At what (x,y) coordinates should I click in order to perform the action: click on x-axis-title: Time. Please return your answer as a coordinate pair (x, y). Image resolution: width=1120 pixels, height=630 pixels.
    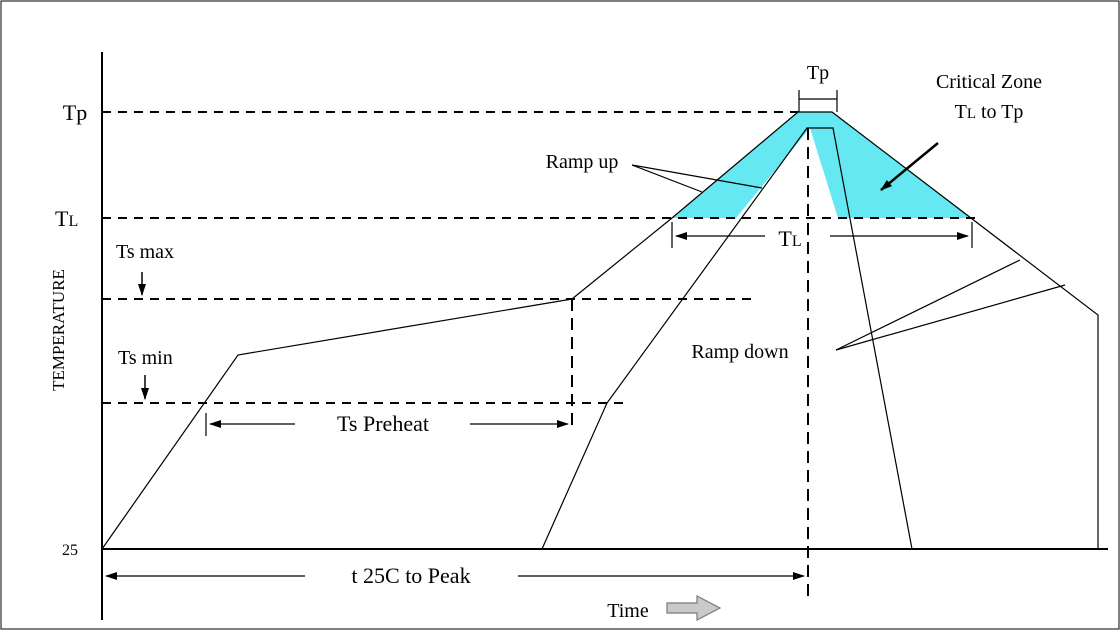
    Looking at the image, I should click on (628, 611).